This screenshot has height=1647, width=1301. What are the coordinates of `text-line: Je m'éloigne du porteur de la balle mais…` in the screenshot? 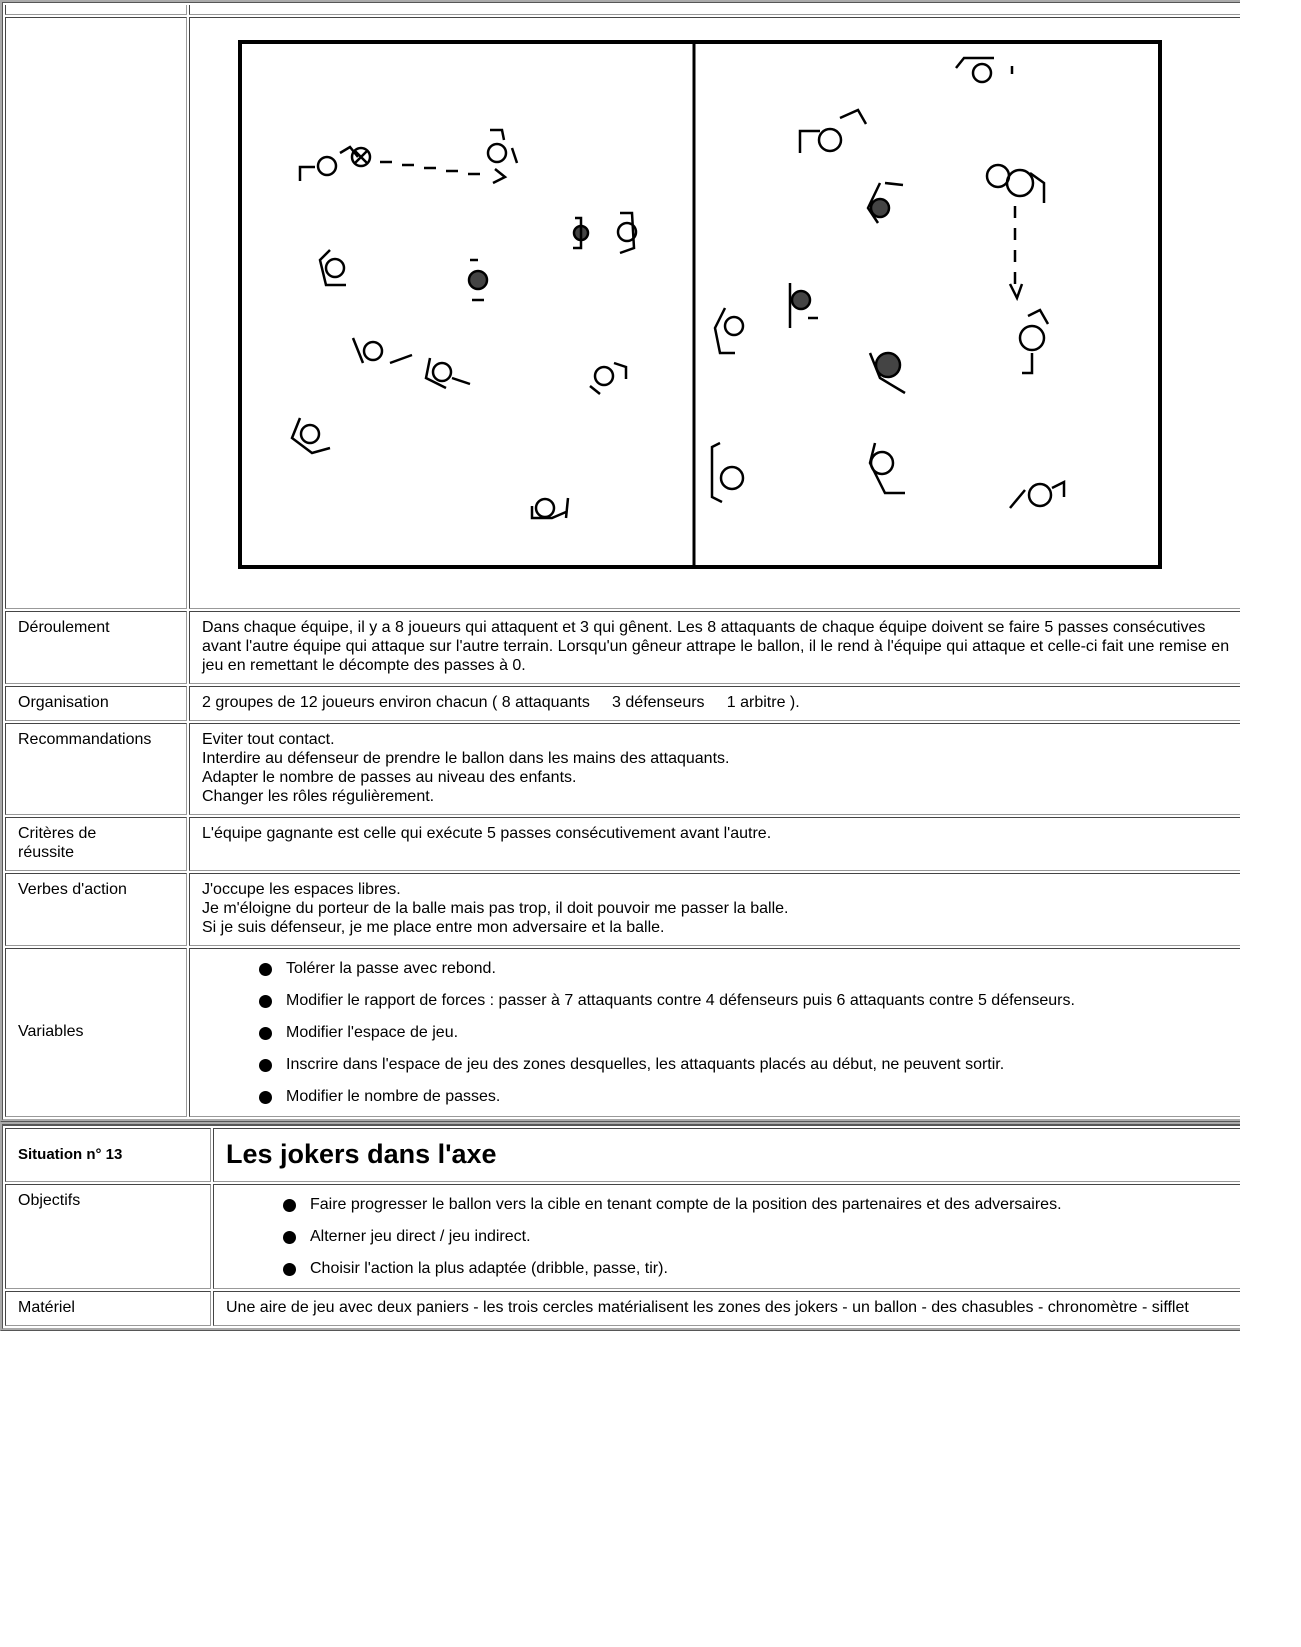 It's located at (495, 908).